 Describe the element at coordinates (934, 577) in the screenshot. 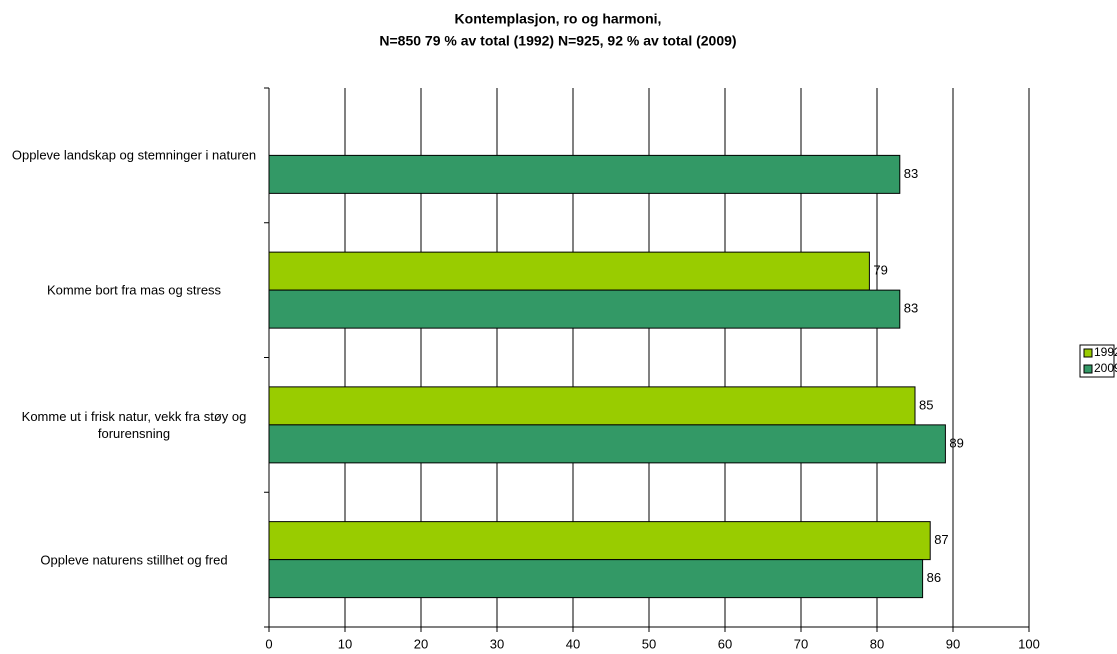

I see `data-label: 86` at that location.